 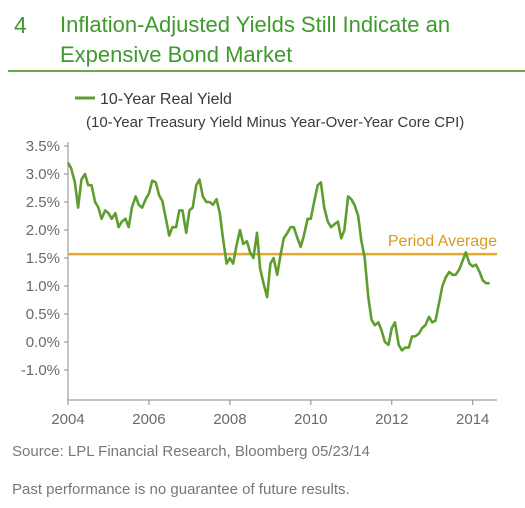 I want to click on legend-series-label: 10-Year Real Yield, so click(x=166, y=99).